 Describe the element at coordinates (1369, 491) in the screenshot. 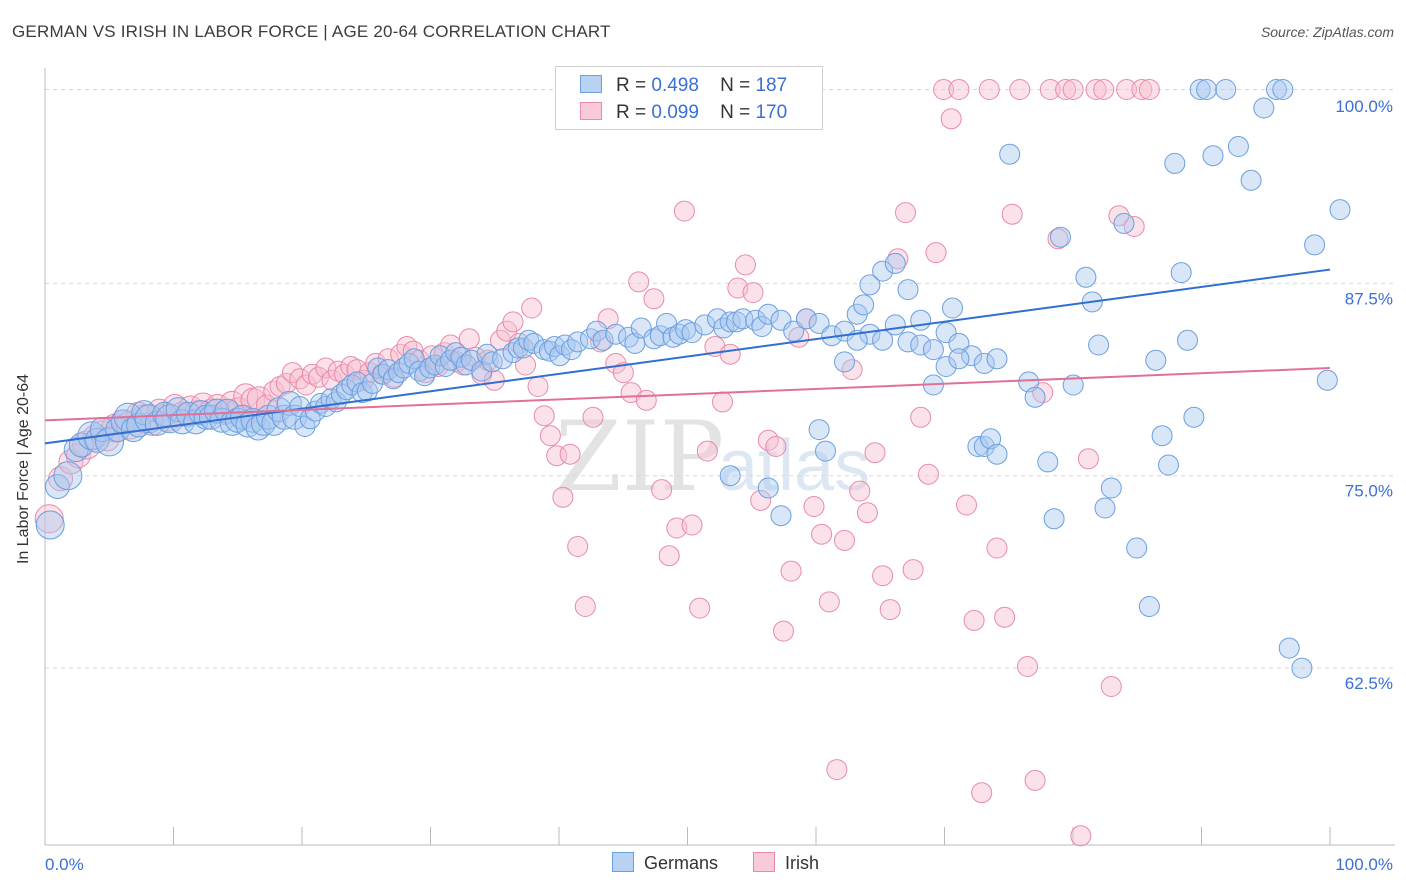

I see `y-tick-label: 75.0%` at that location.